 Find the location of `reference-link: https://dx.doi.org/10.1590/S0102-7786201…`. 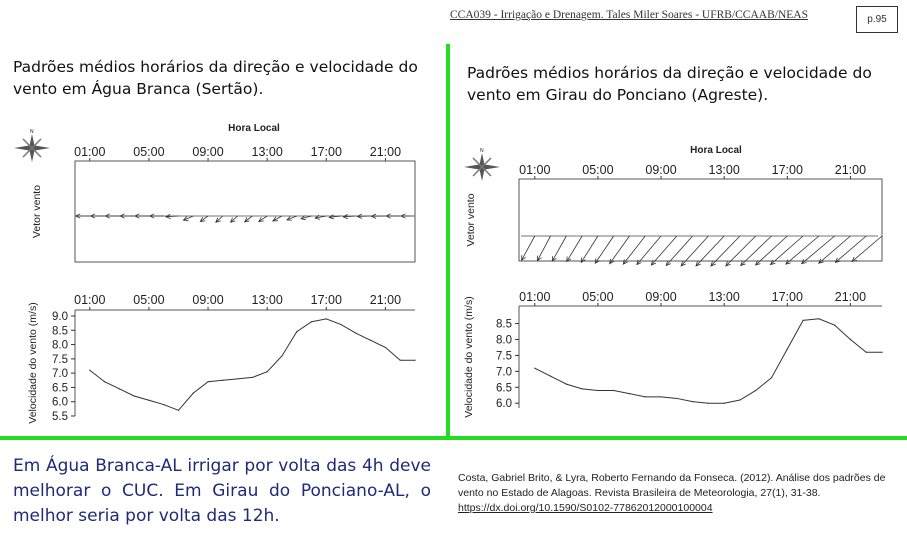

reference-link: https://dx.doi.org/10.1590/S0102-7786201… is located at coordinates (585, 508).